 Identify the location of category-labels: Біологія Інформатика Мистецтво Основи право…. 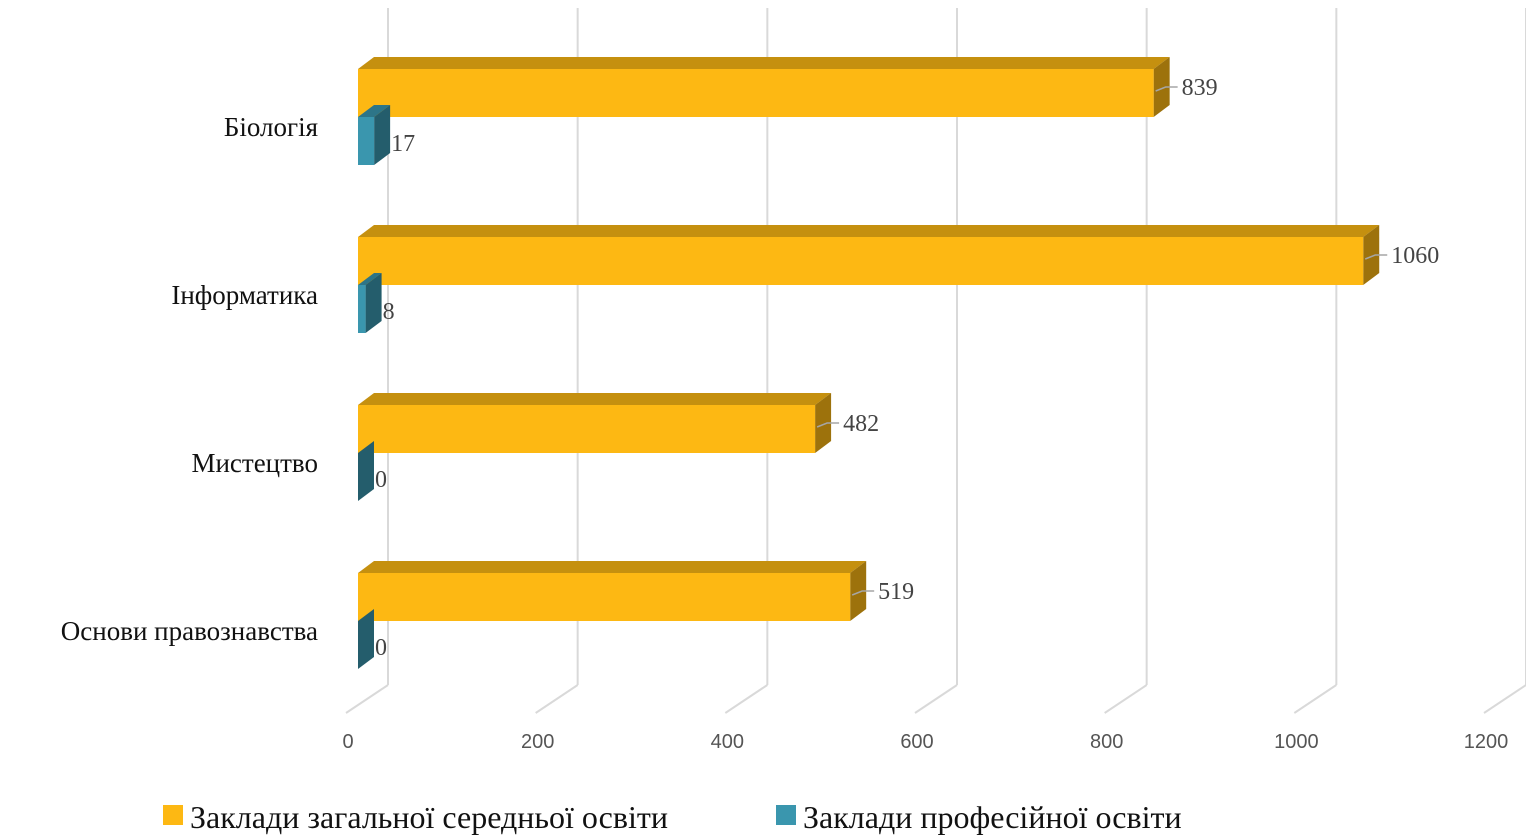
(189, 379).